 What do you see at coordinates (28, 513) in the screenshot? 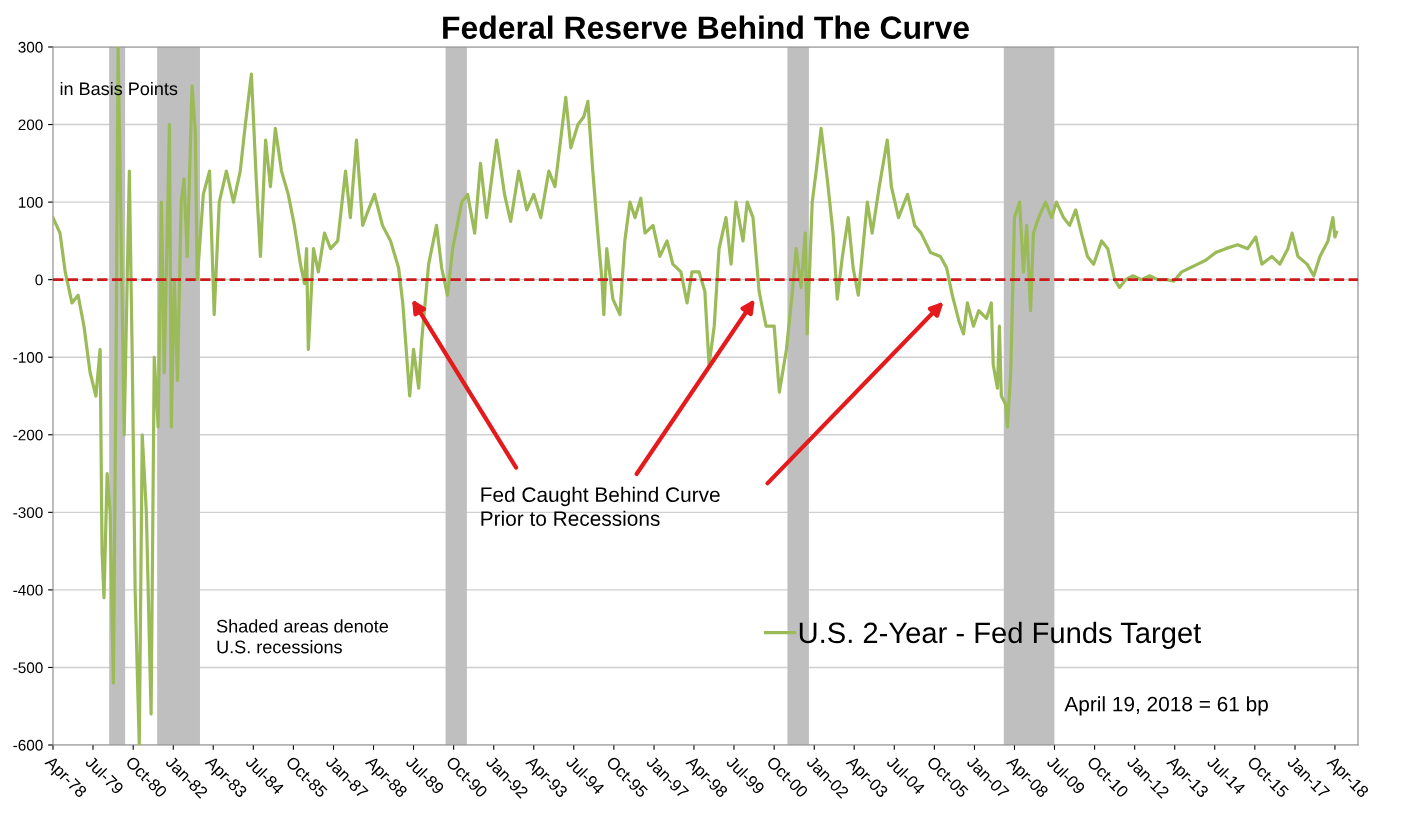
I see `y-tick-label: -300` at bounding box center [28, 513].